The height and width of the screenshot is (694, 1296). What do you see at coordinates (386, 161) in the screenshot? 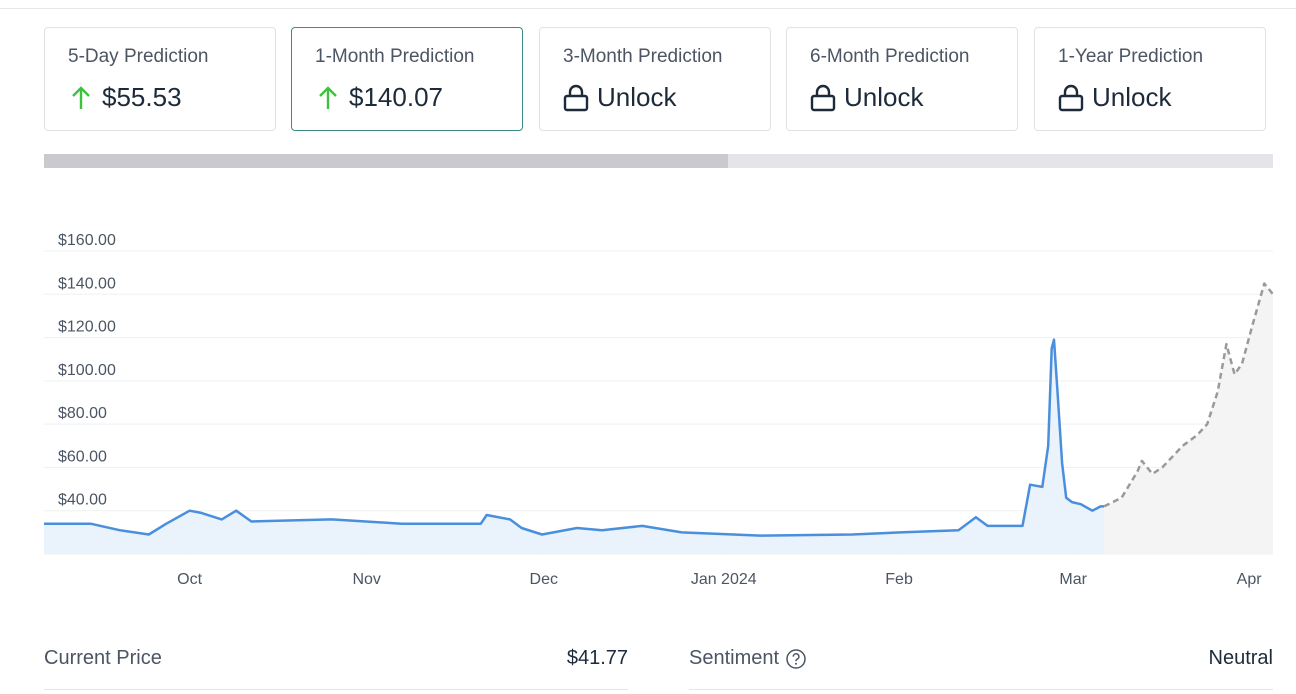
I see `range-thumb` at bounding box center [386, 161].